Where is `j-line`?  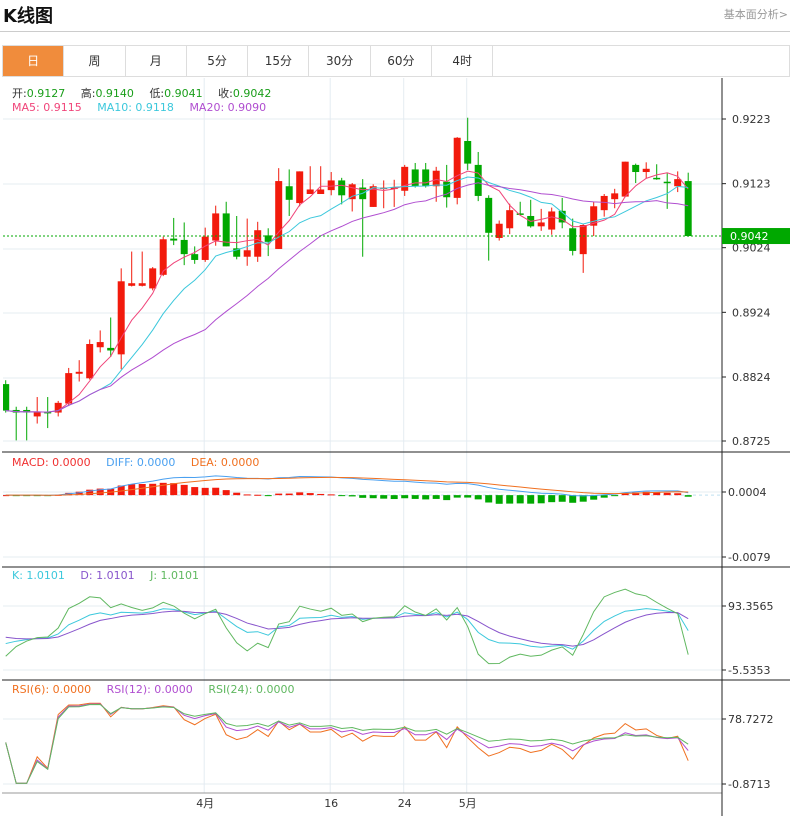
j-line is located at coordinates (347, 626).